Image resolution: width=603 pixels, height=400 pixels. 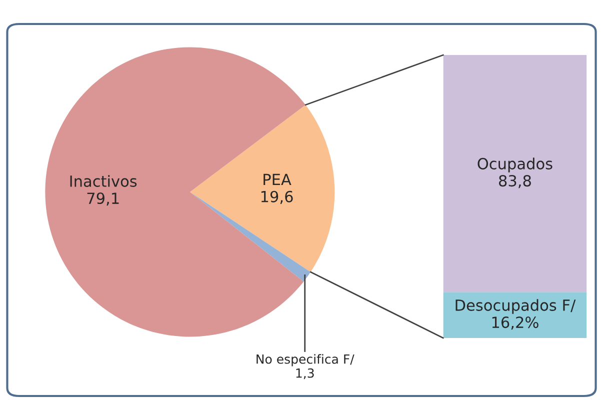 What do you see at coordinates (278, 180) in the screenshot?
I see `slice-label: PEA` at bounding box center [278, 180].